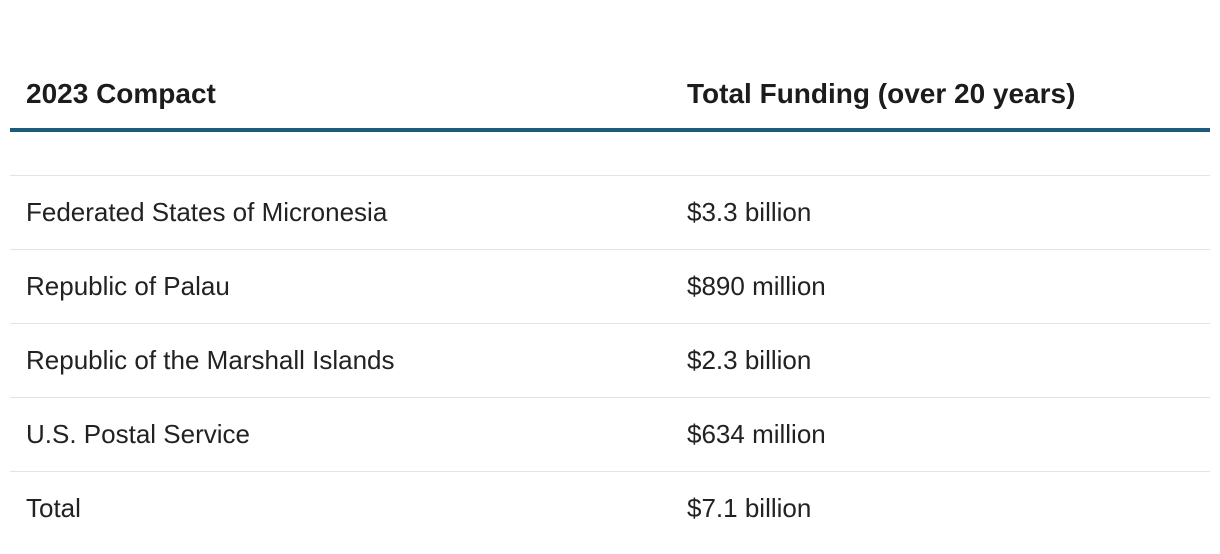 The image size is (1220, 554). I want to click on total-label-cell: Total, so click(53, 508).